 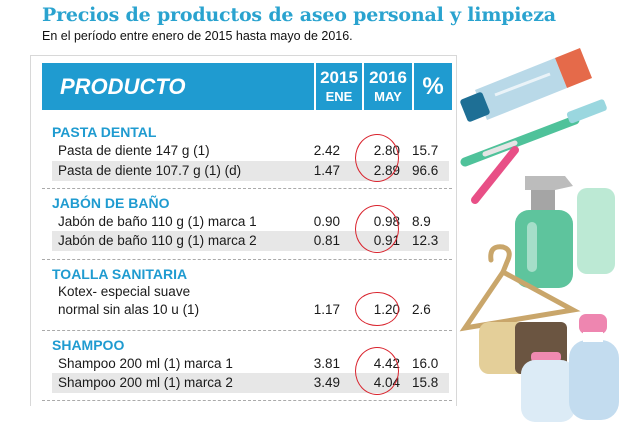 What do you see at coordinates (386, 382) in the screenshot?
I see `cell-may-2016: 4.04` at bounding box center [386, 382].